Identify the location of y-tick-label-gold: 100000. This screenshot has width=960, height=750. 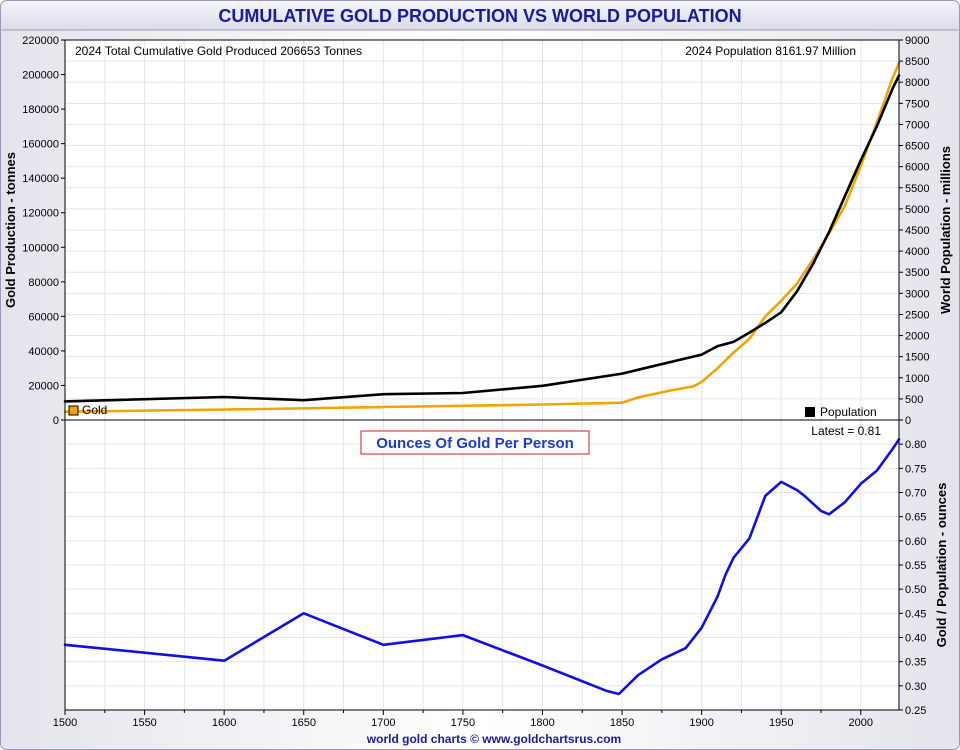
(40, 248).